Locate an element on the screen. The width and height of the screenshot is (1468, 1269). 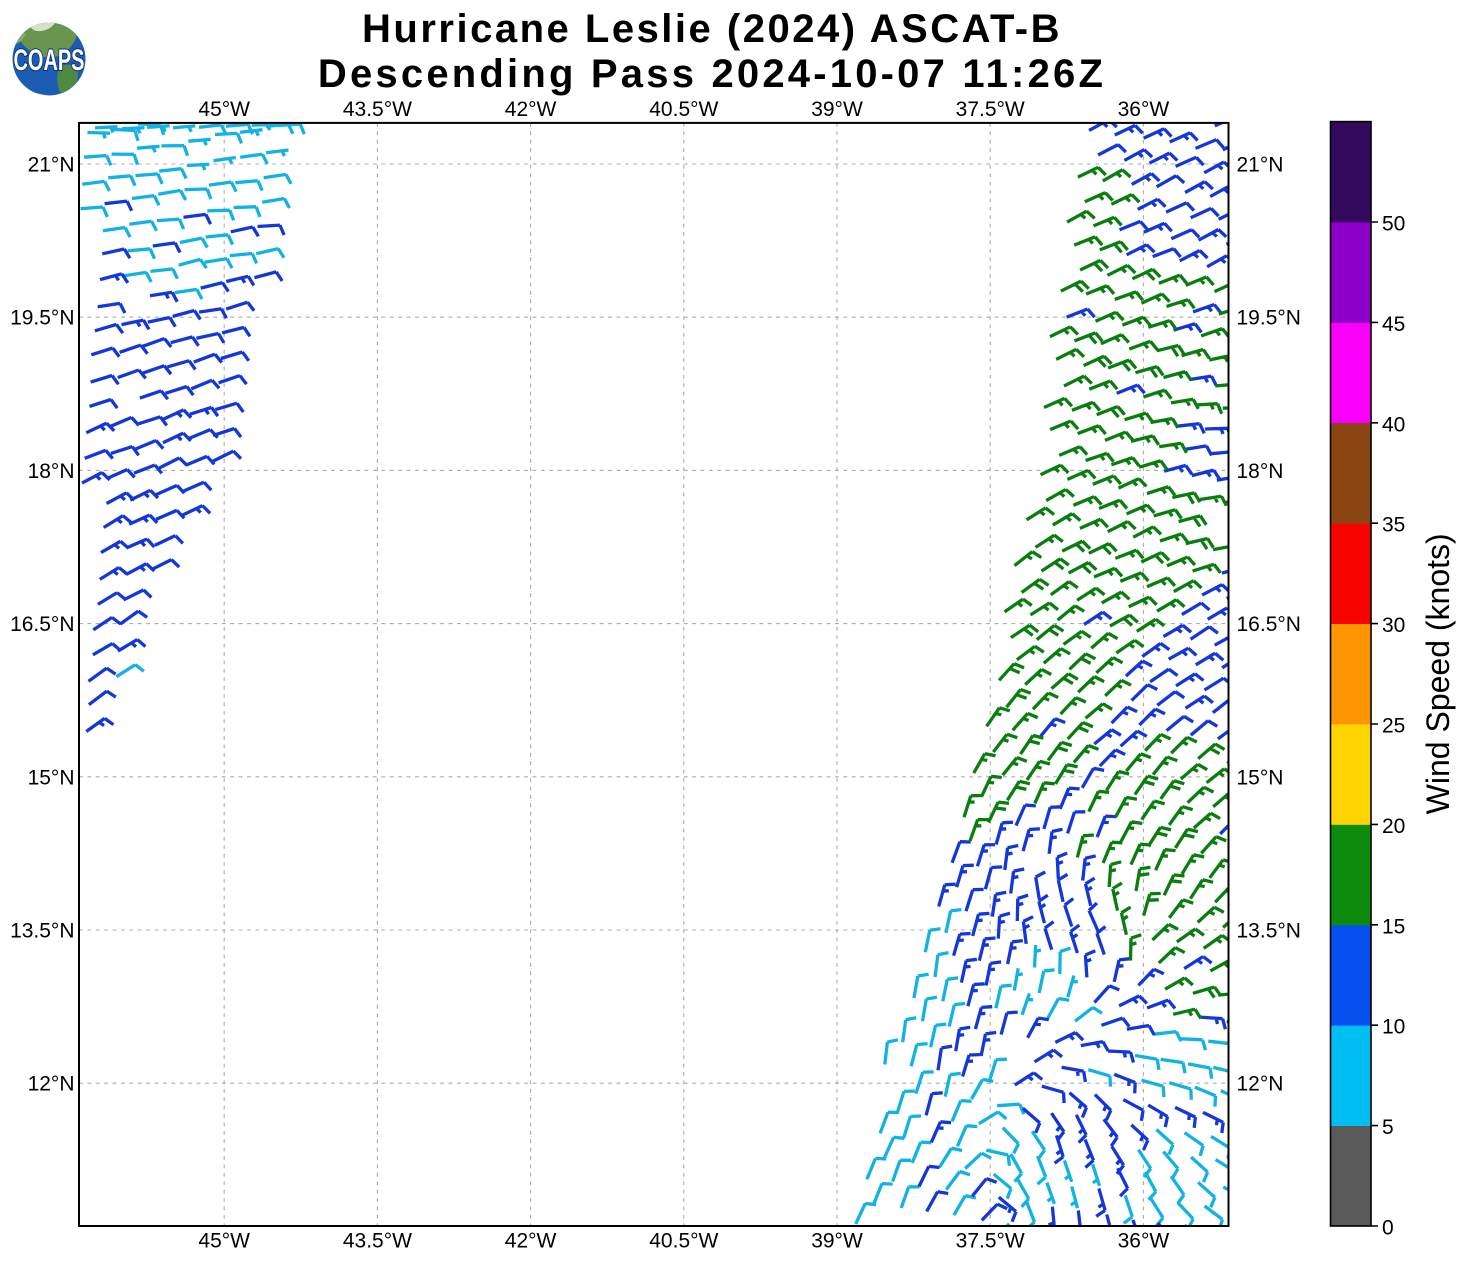
svg-text: 20 is located at coordinates (1393, 826).